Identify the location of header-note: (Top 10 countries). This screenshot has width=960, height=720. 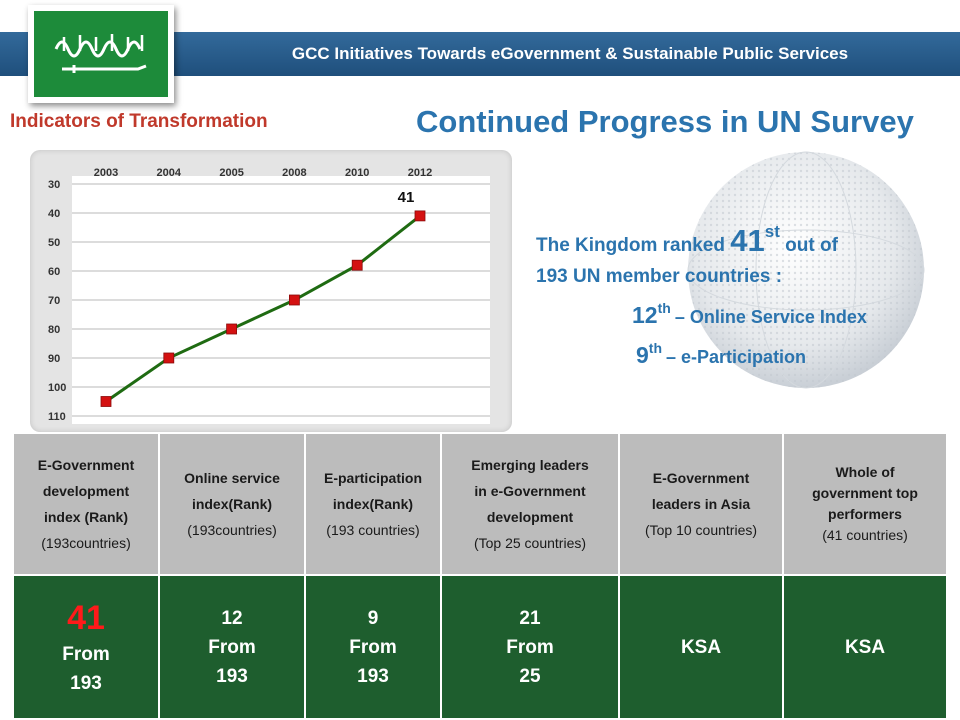
(701, 530).